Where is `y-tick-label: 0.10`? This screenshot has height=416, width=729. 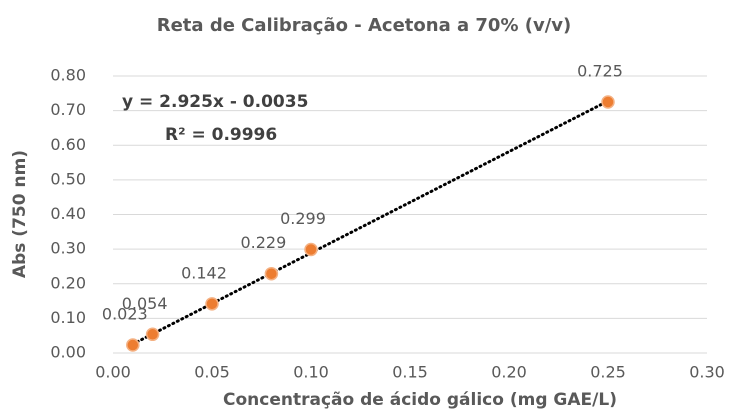
y-tick-label: 0.10 is located at coordinates (68, 317).